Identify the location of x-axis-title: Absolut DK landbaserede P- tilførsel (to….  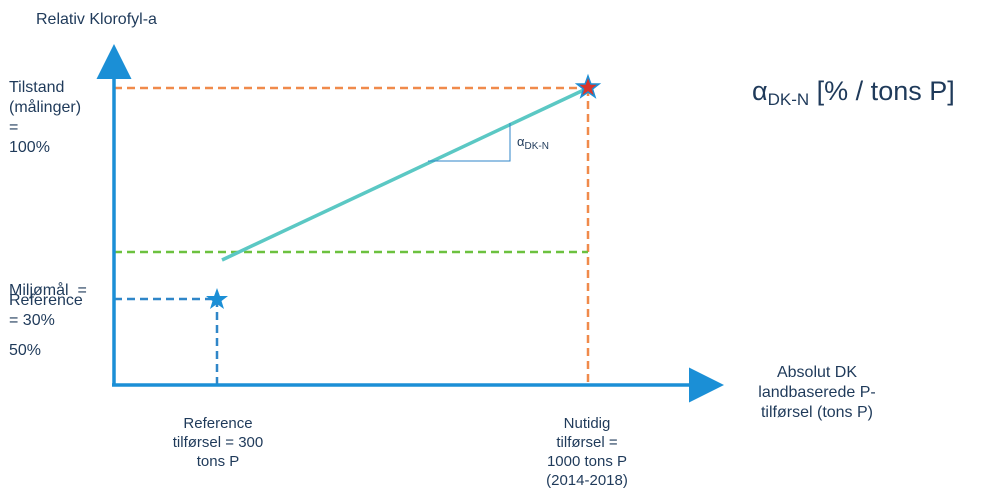
(817, 393).